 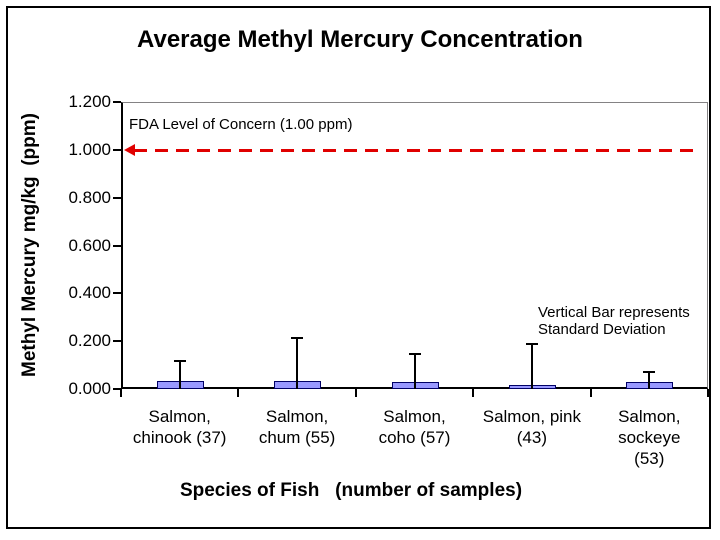 I want to click on x-category-label: Salmon, sockeye (53), so click(x=649, y=437).